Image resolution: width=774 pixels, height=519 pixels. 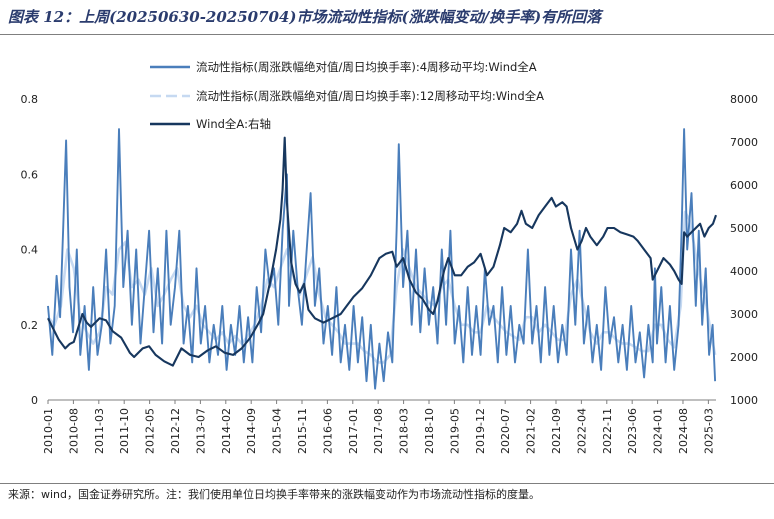 I want to click on legend-label: 流动性指标(周涨跌幅绝对值/周日均换手率):4周移动平均:Wind全A, so click(x=366, y=67).